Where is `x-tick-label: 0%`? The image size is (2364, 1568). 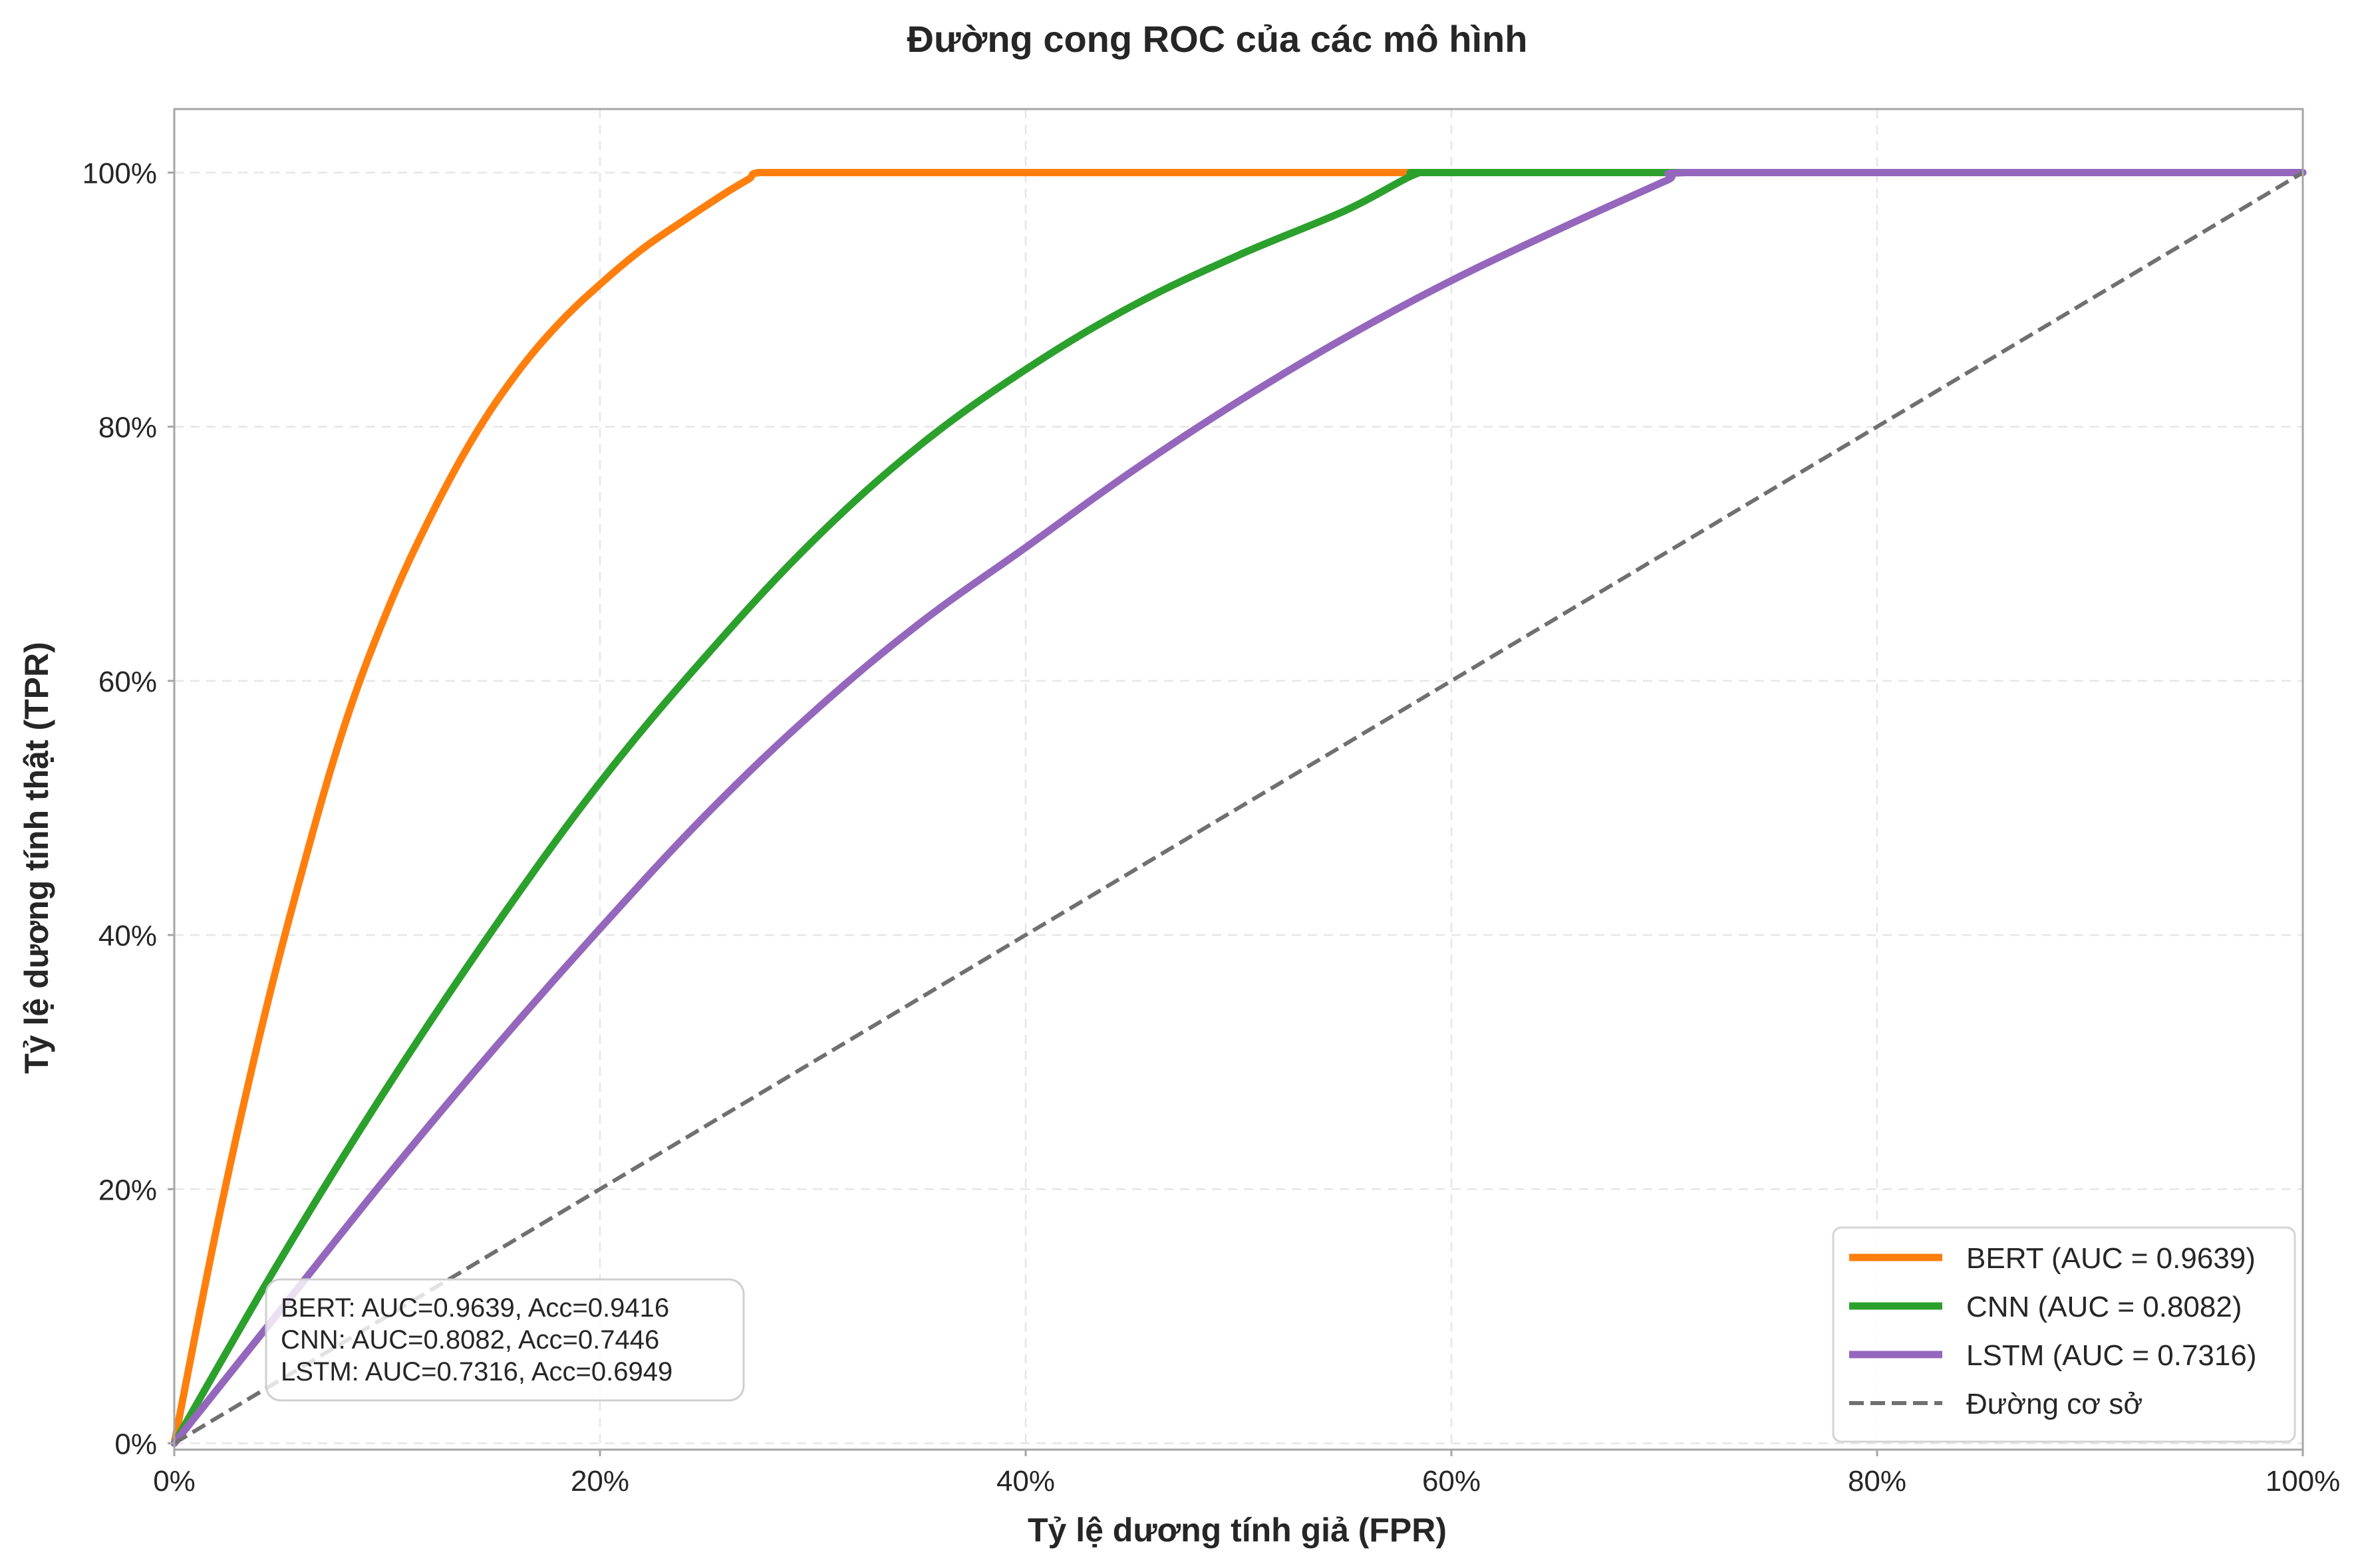 x-tick-label: 0% is located at coordinates (174, 1481).